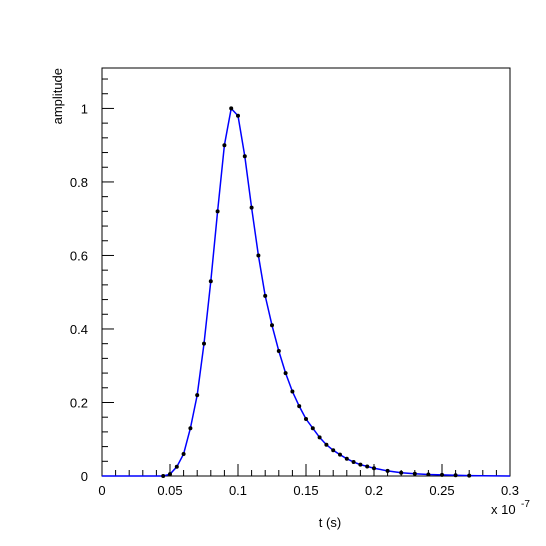 Image resolution: width=546 pixels, height=546 pixels. I want to click on x-tick-label: 0.2, so click(374, 490).